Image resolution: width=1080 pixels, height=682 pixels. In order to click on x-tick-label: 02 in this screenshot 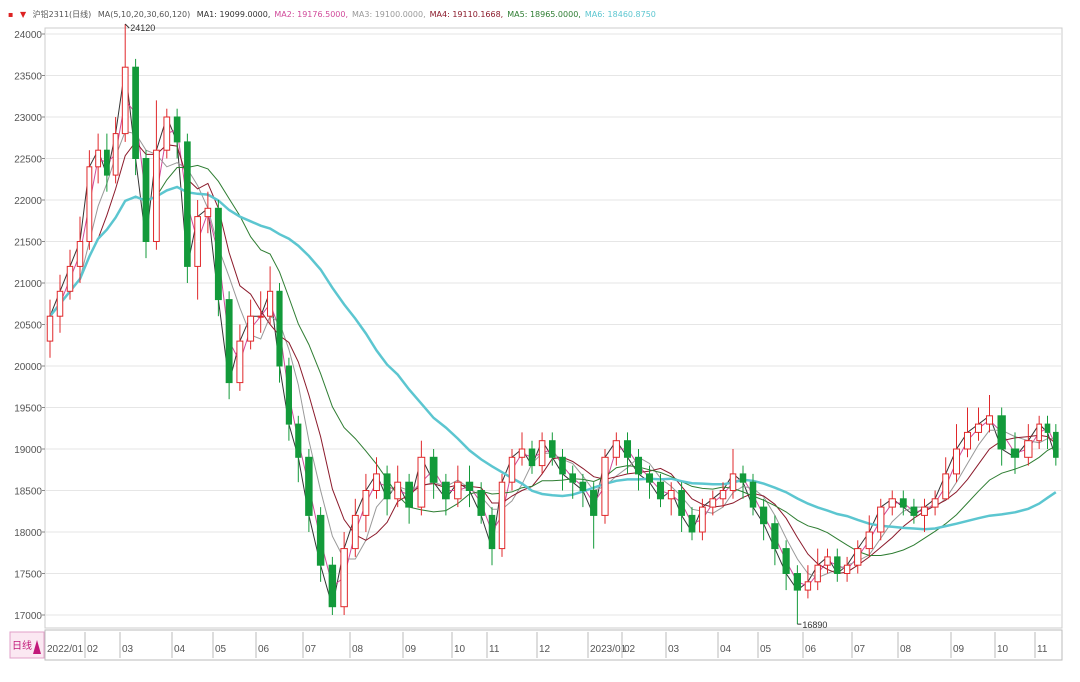, I will do `click(630, 649)`.